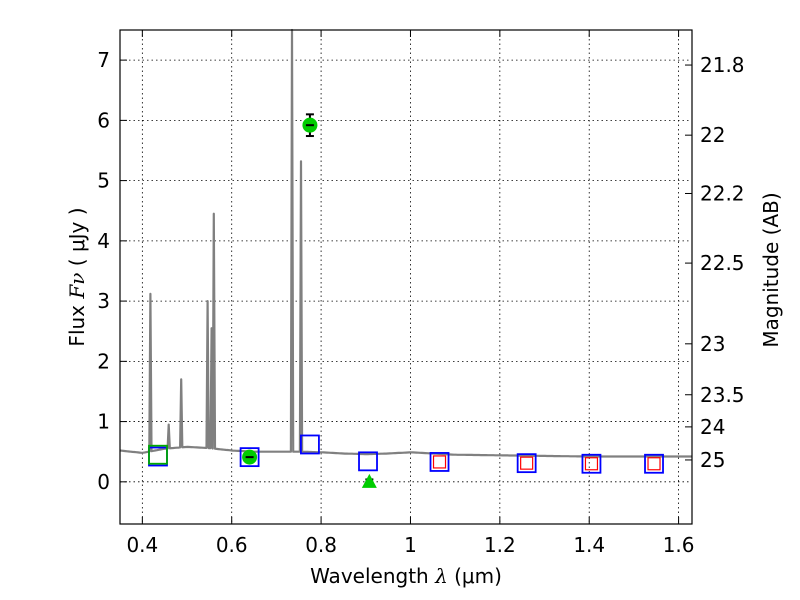 The image size is (800, 600). I want to click on right-tick-label: 22, so click(712, 135).